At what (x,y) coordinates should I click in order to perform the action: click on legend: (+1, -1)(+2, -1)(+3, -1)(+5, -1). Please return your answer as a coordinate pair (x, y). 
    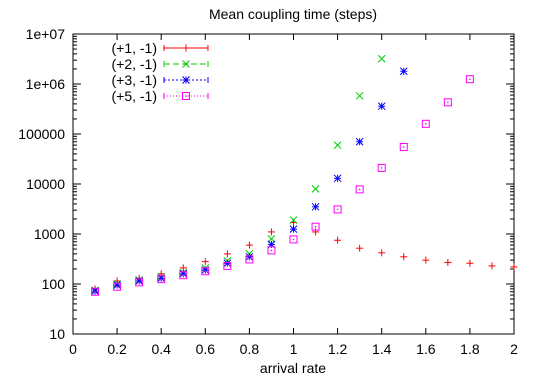
    Looking at the image, I should click on (160, 72).